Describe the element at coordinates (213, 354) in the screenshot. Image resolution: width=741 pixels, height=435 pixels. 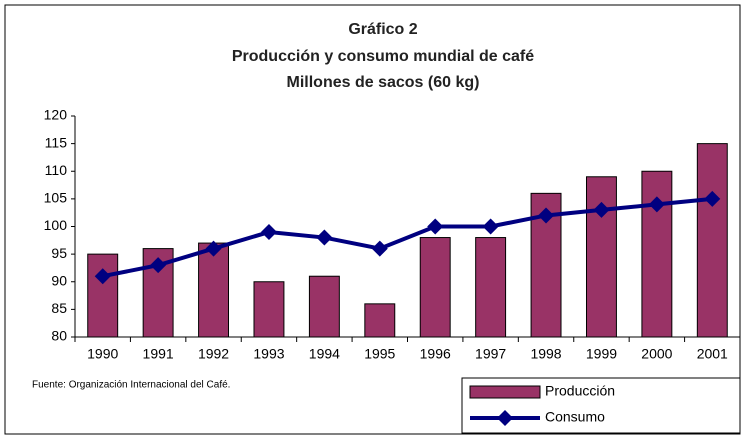
I see `x-tick-label: 1992` at that location.